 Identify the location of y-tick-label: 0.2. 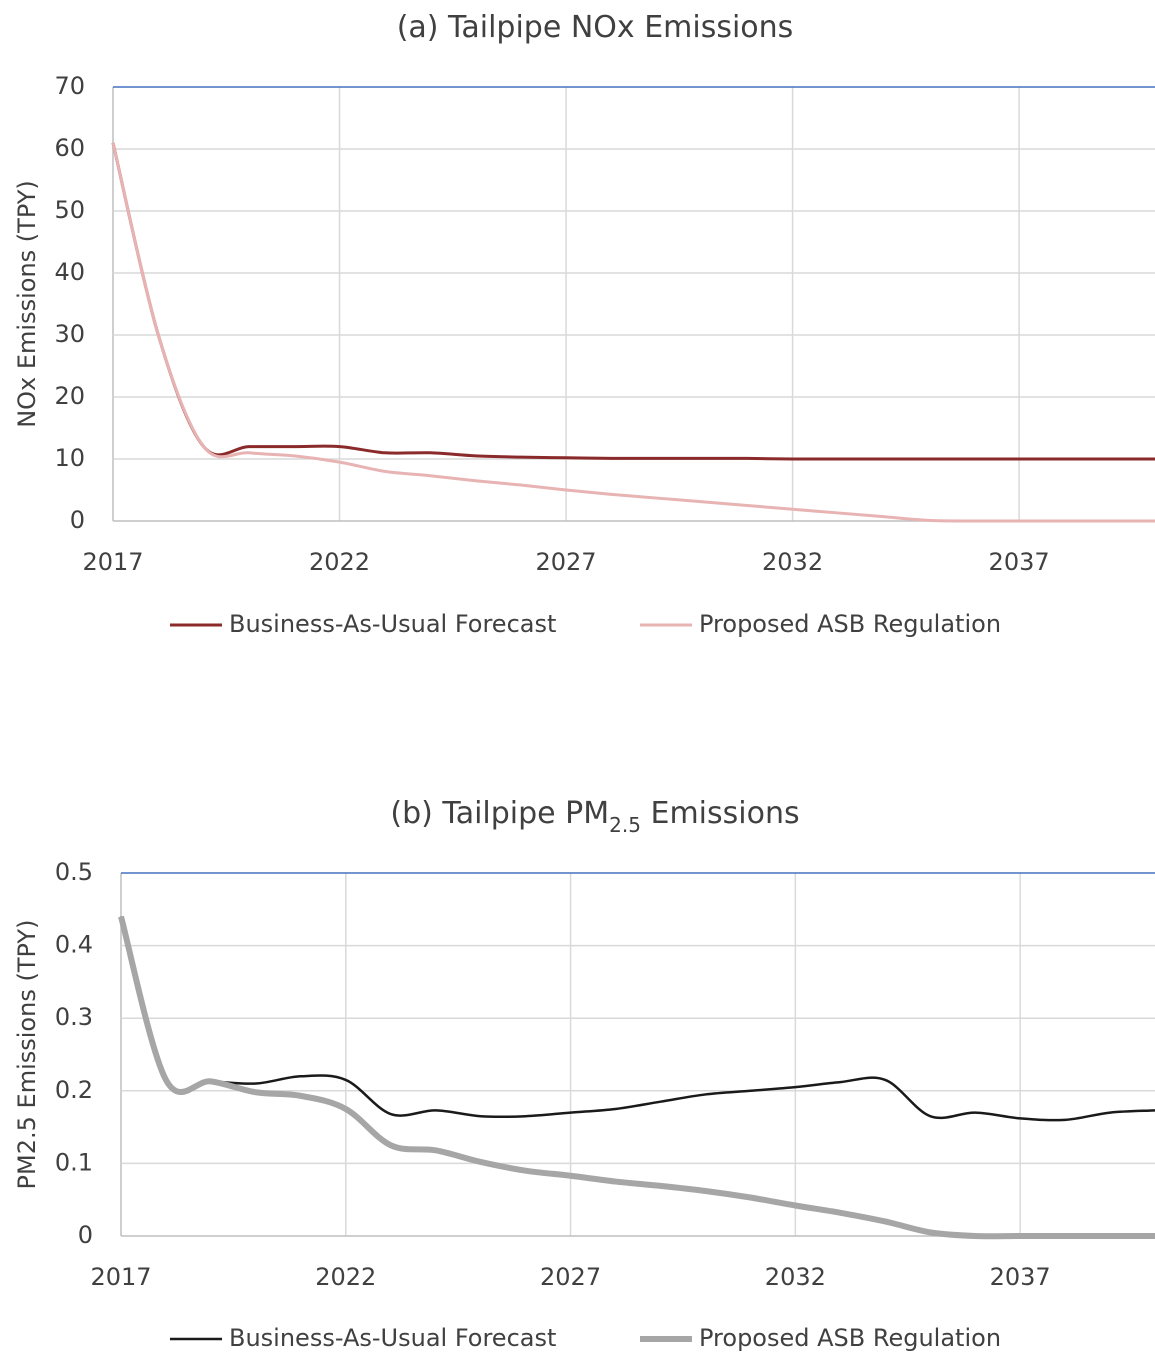
(74, 1090).